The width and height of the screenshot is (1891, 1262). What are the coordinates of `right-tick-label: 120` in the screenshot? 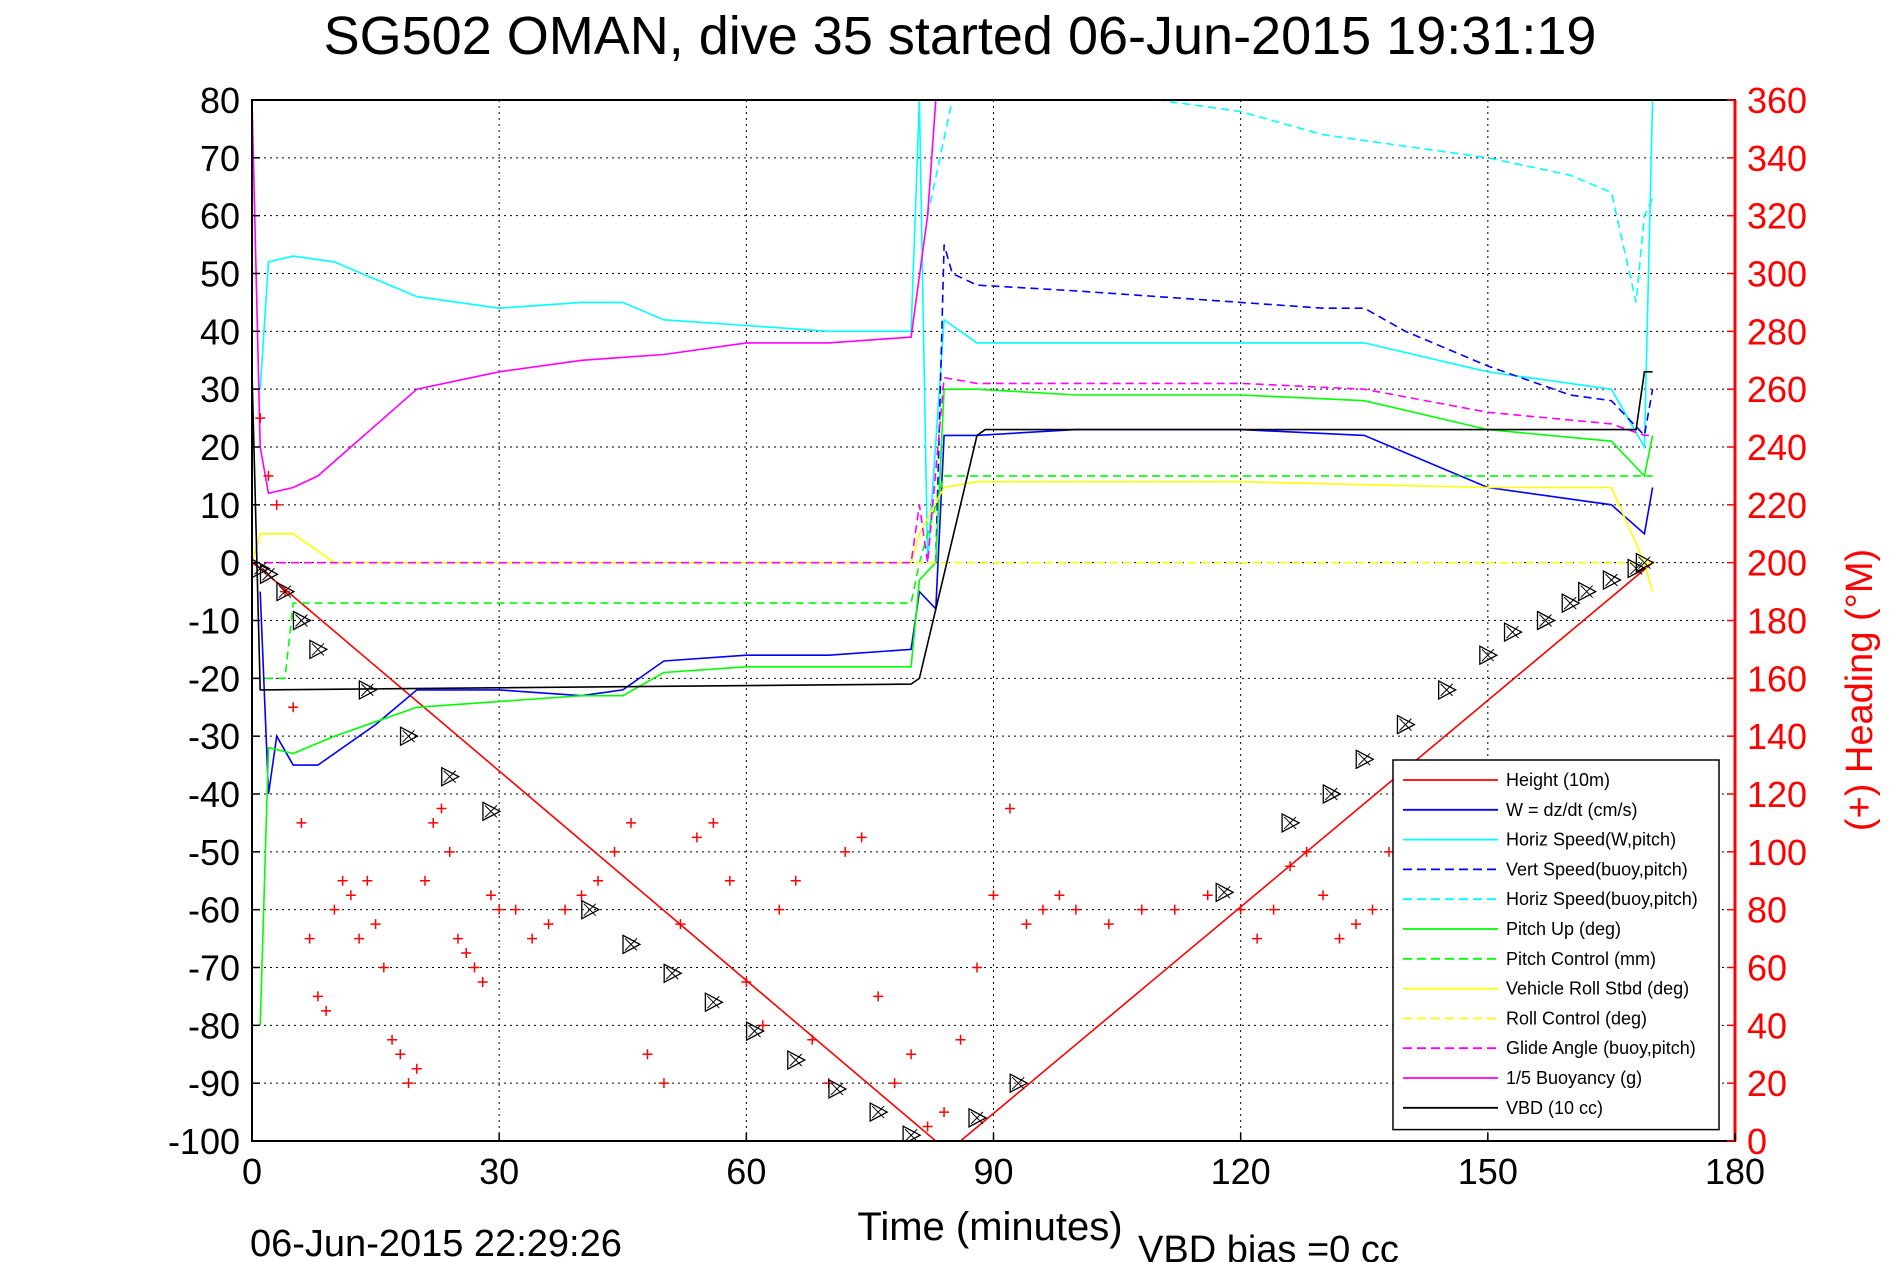 It's located at (1777, 794).